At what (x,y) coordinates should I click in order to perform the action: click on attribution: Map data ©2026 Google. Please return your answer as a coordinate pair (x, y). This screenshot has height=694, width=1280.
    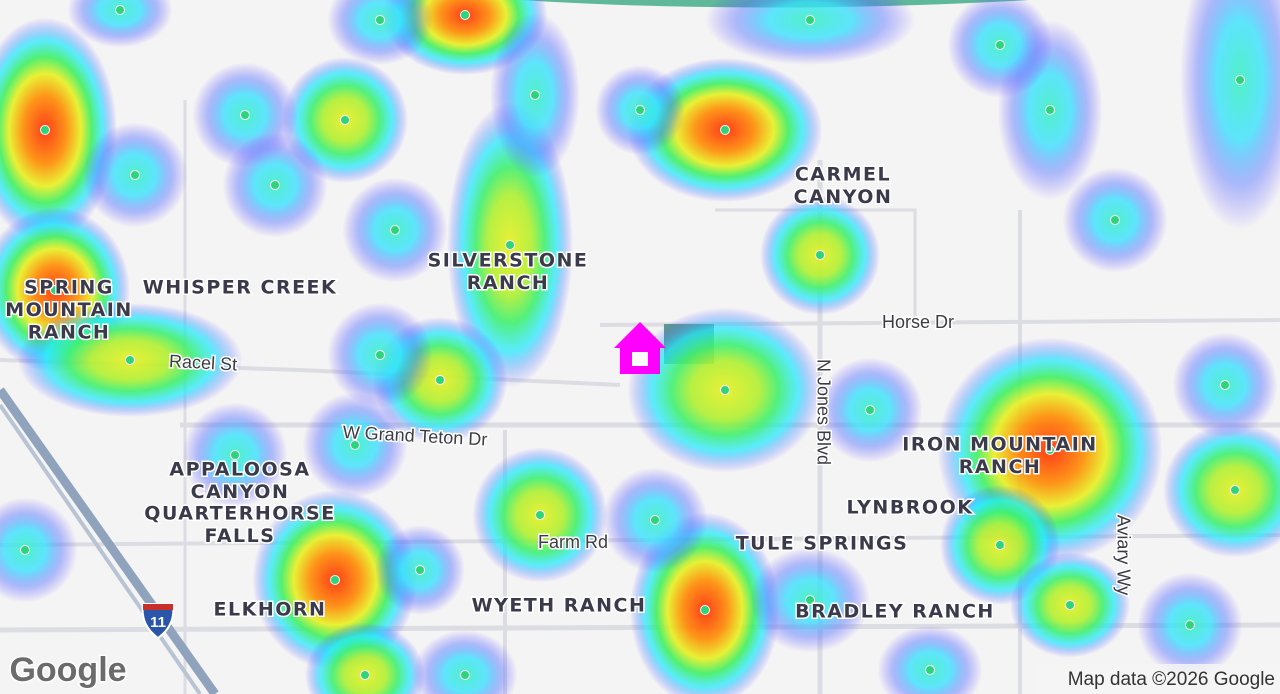
    Looking at the image, I should click on (1171, 679).